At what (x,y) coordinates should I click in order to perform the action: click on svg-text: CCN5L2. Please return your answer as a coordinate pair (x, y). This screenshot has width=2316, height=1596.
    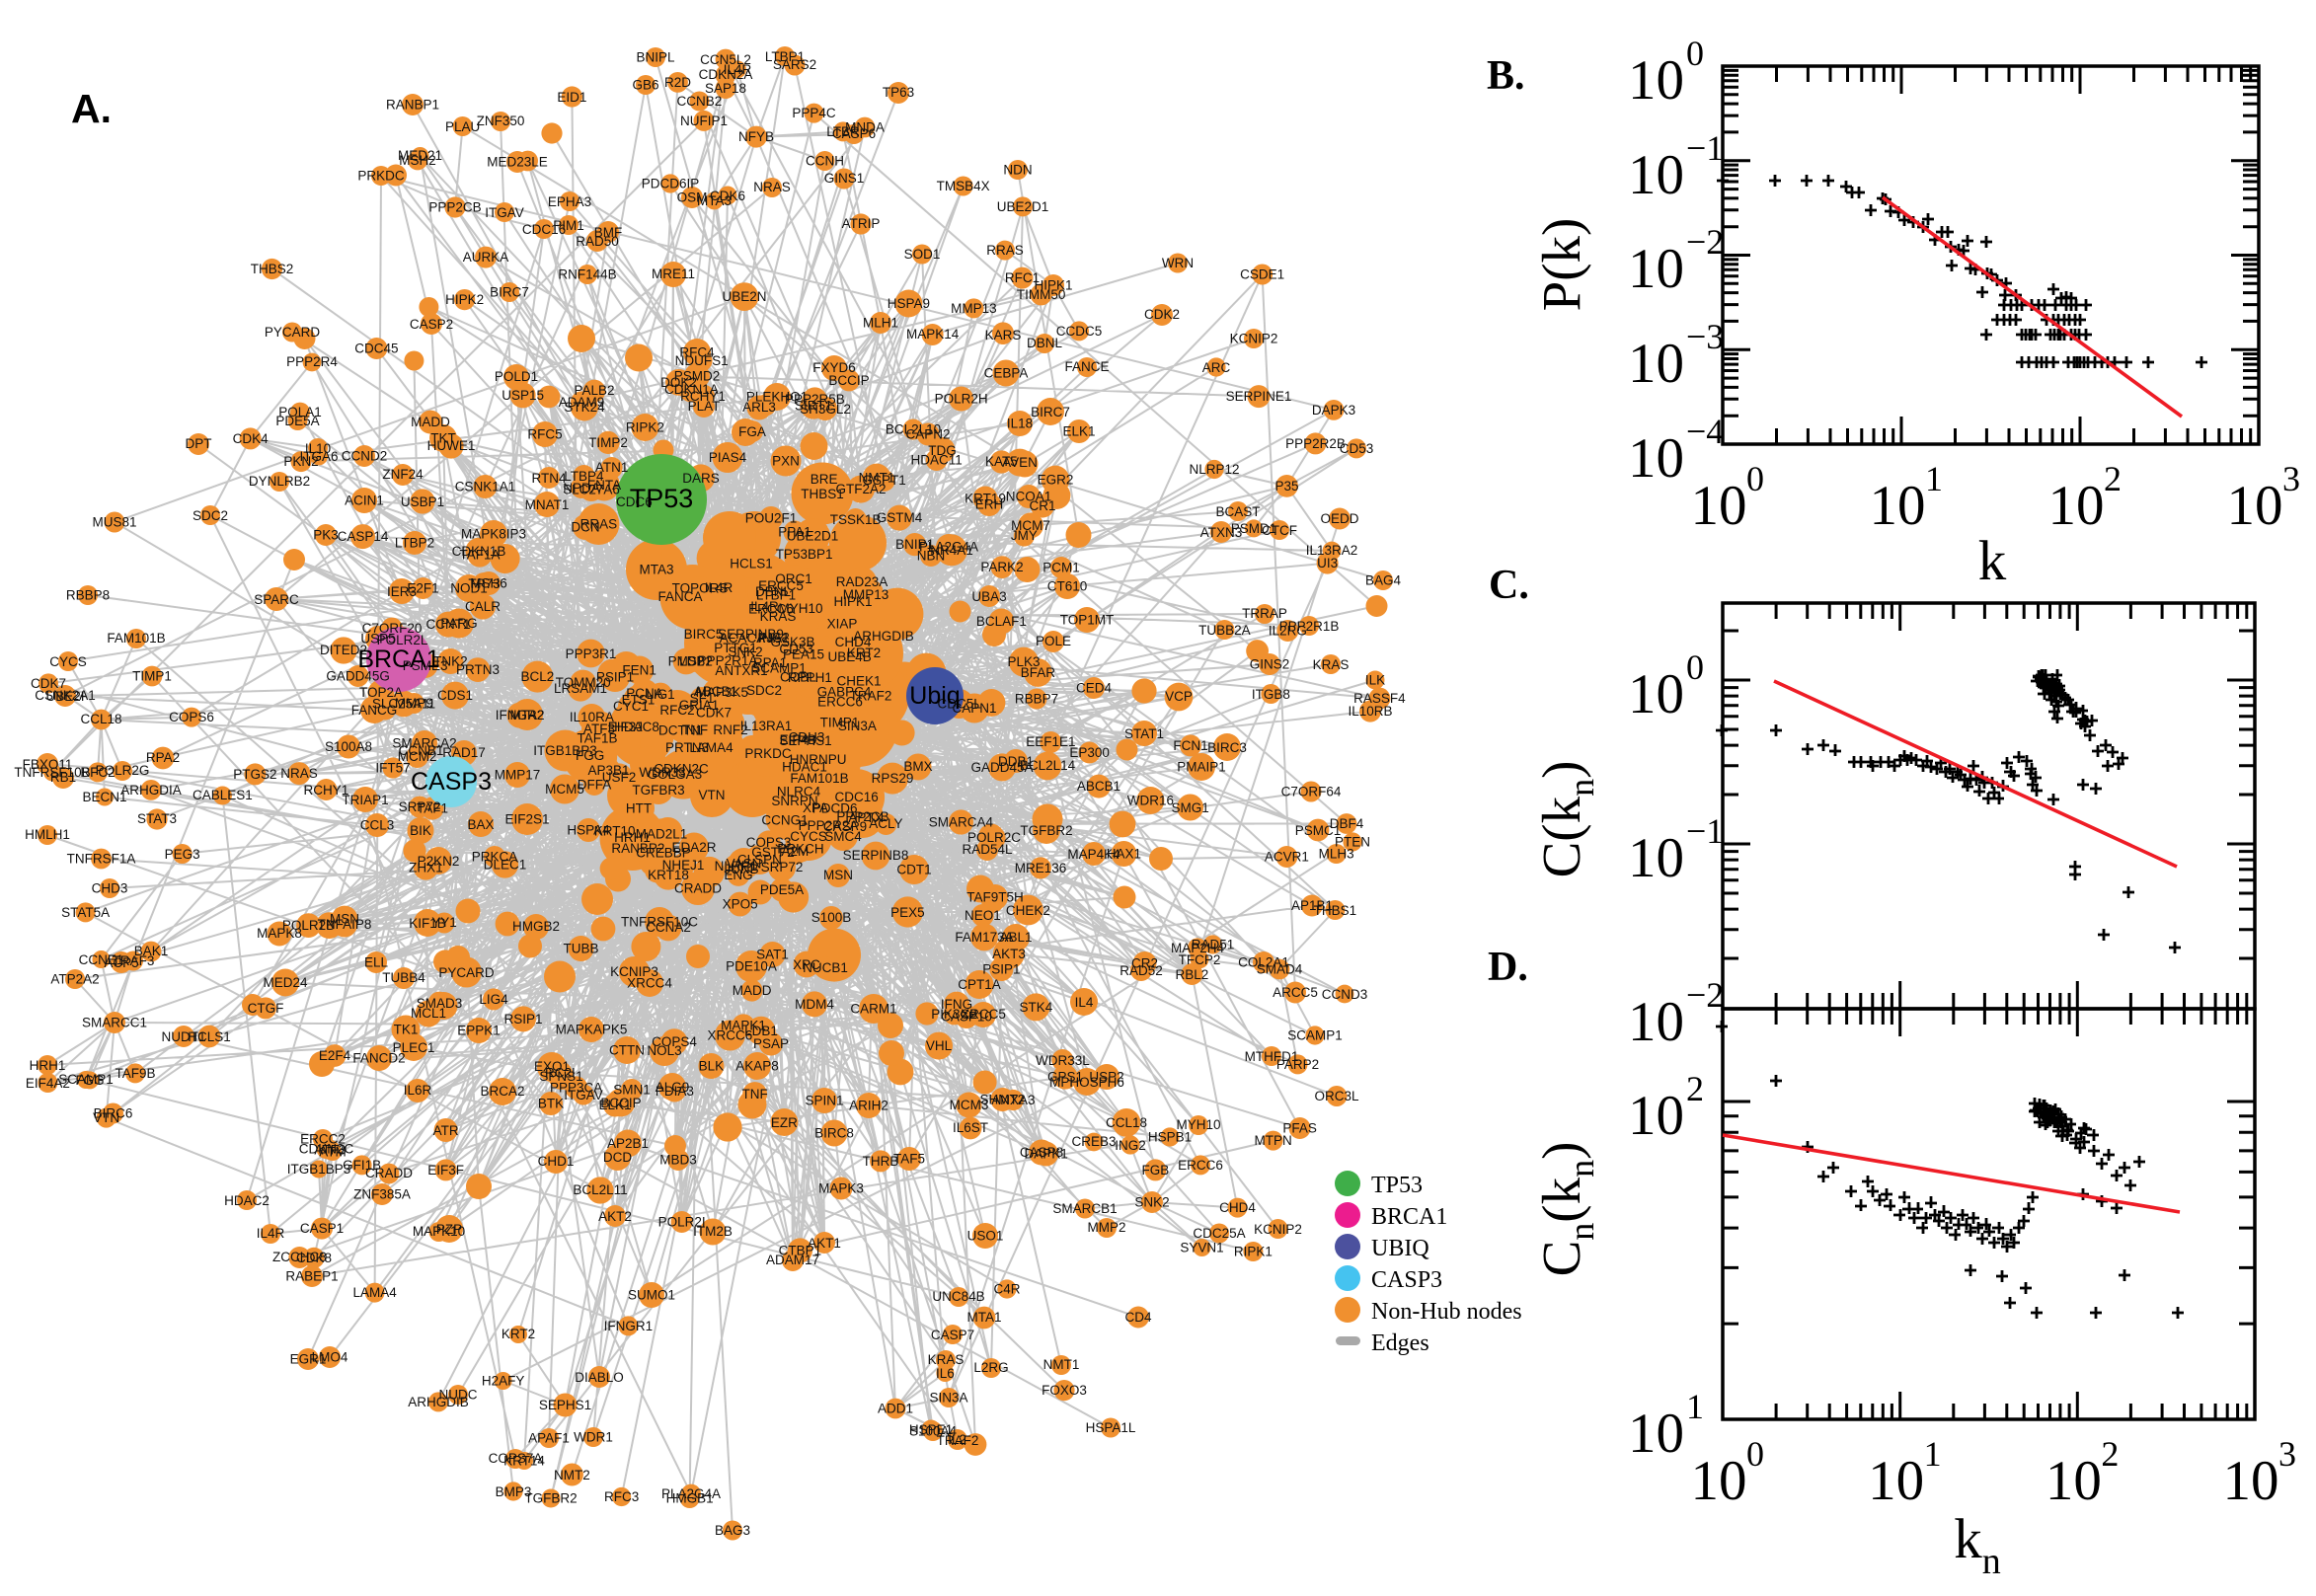
    Looking at the image, I should click on (725, 59).